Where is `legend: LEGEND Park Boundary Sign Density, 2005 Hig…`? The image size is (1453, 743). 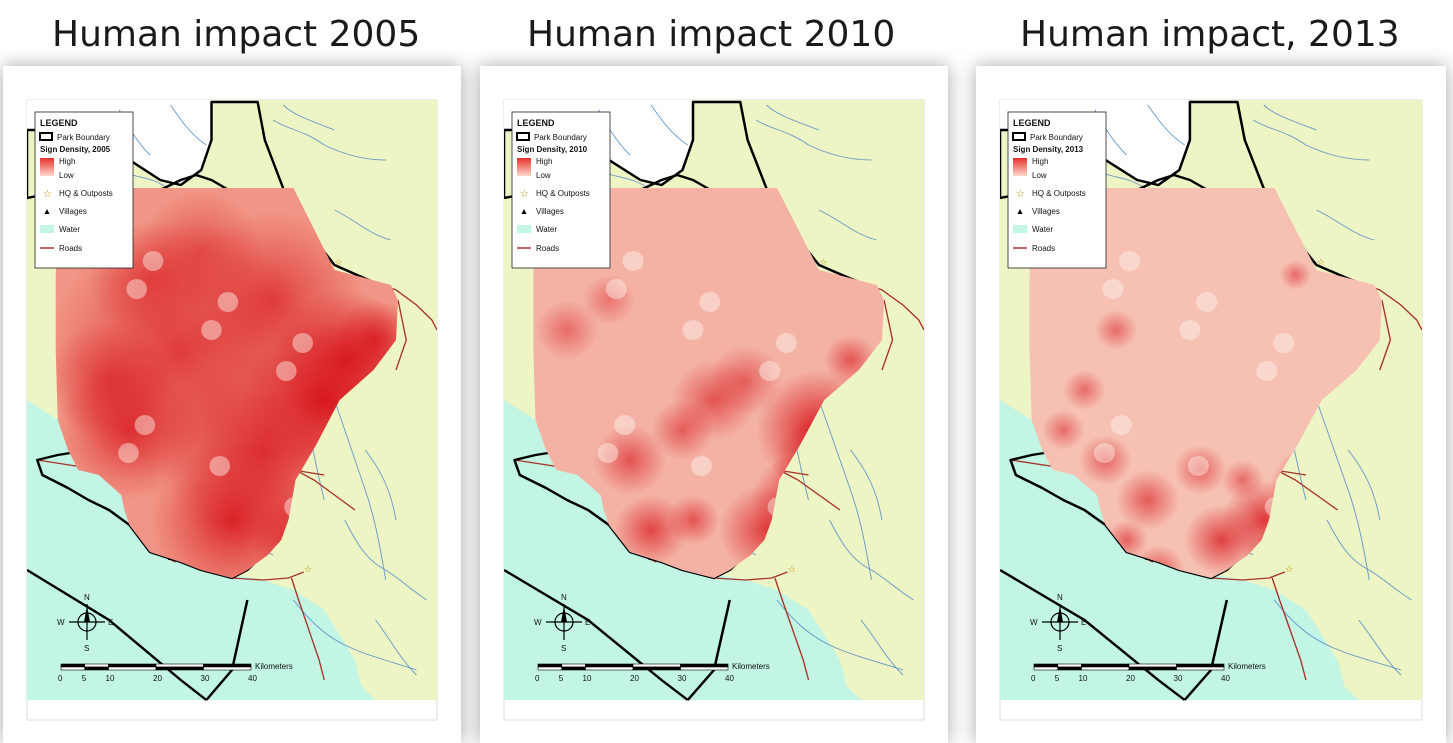
legend: LEGEND Park Boundary Sign Density, 2005 Hig… is located at coordinates (84, 190).